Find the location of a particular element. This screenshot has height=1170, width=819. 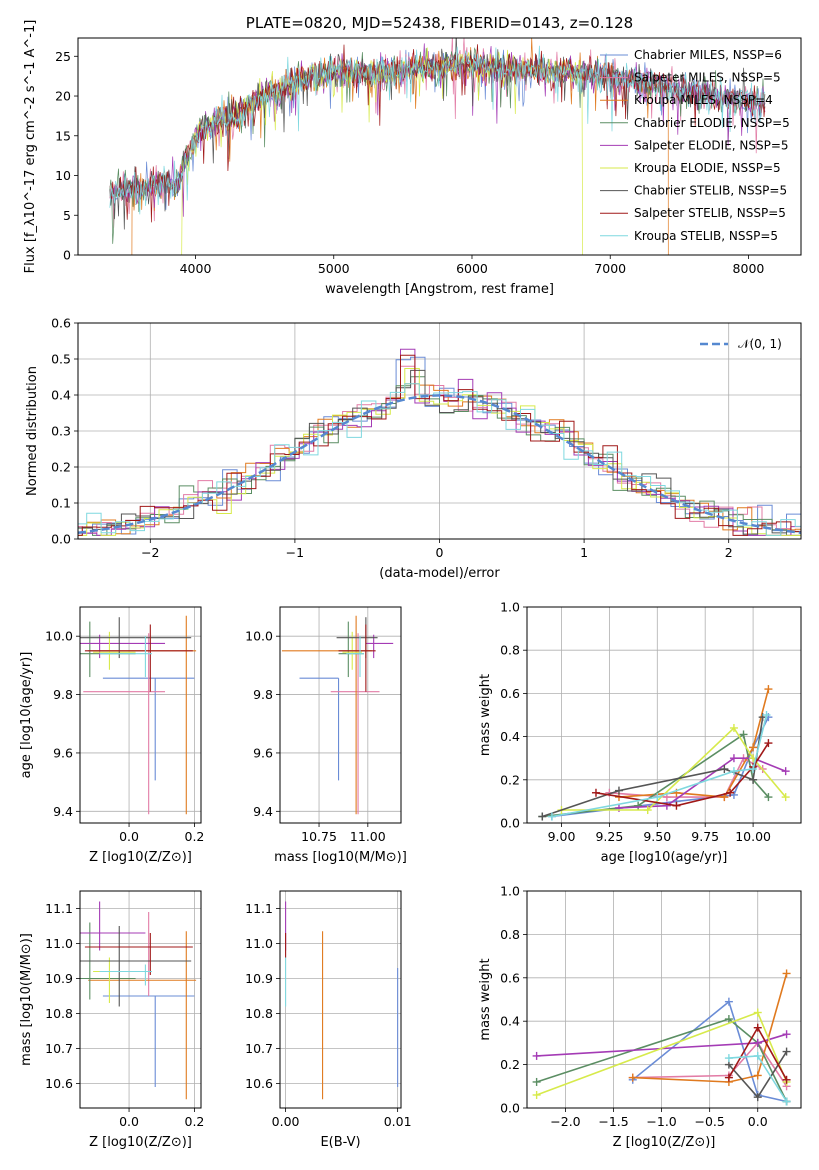

x-axis-label: age [log10(age/yr)] is located at coordinates (664, 857).